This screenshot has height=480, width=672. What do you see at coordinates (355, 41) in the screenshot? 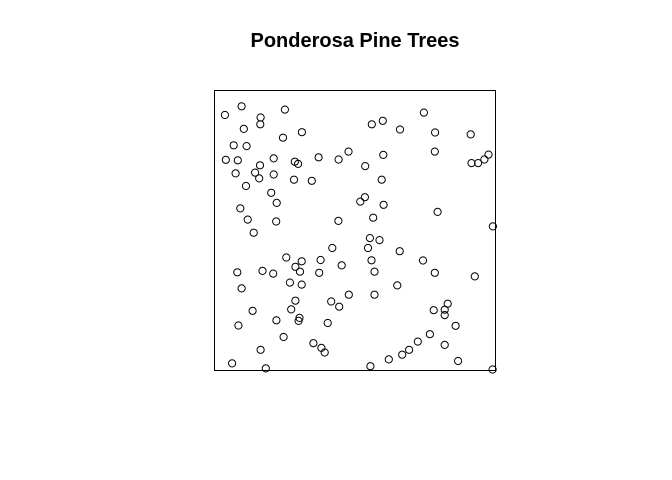
I see `chart-title: Ponderosa Pine Trees` at bounding box center [355, 41].